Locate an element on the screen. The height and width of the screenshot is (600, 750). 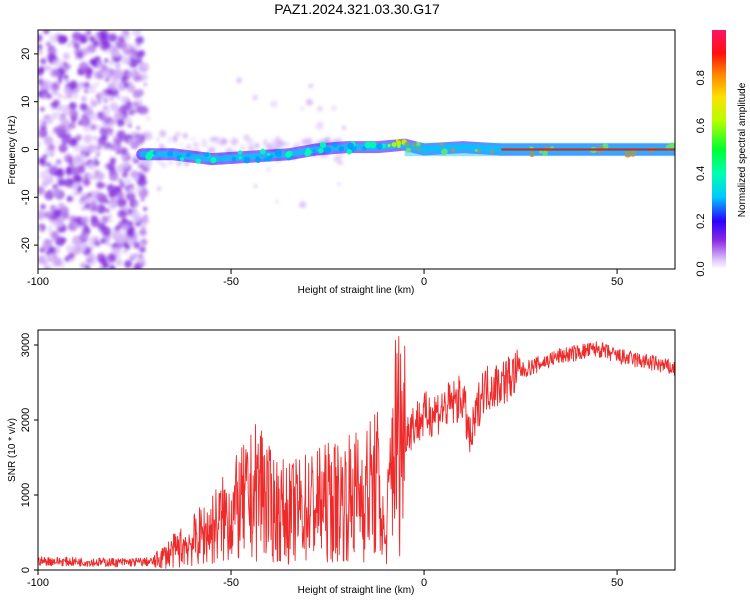
spectrogram-ridge is located at coordinates (405, 152).